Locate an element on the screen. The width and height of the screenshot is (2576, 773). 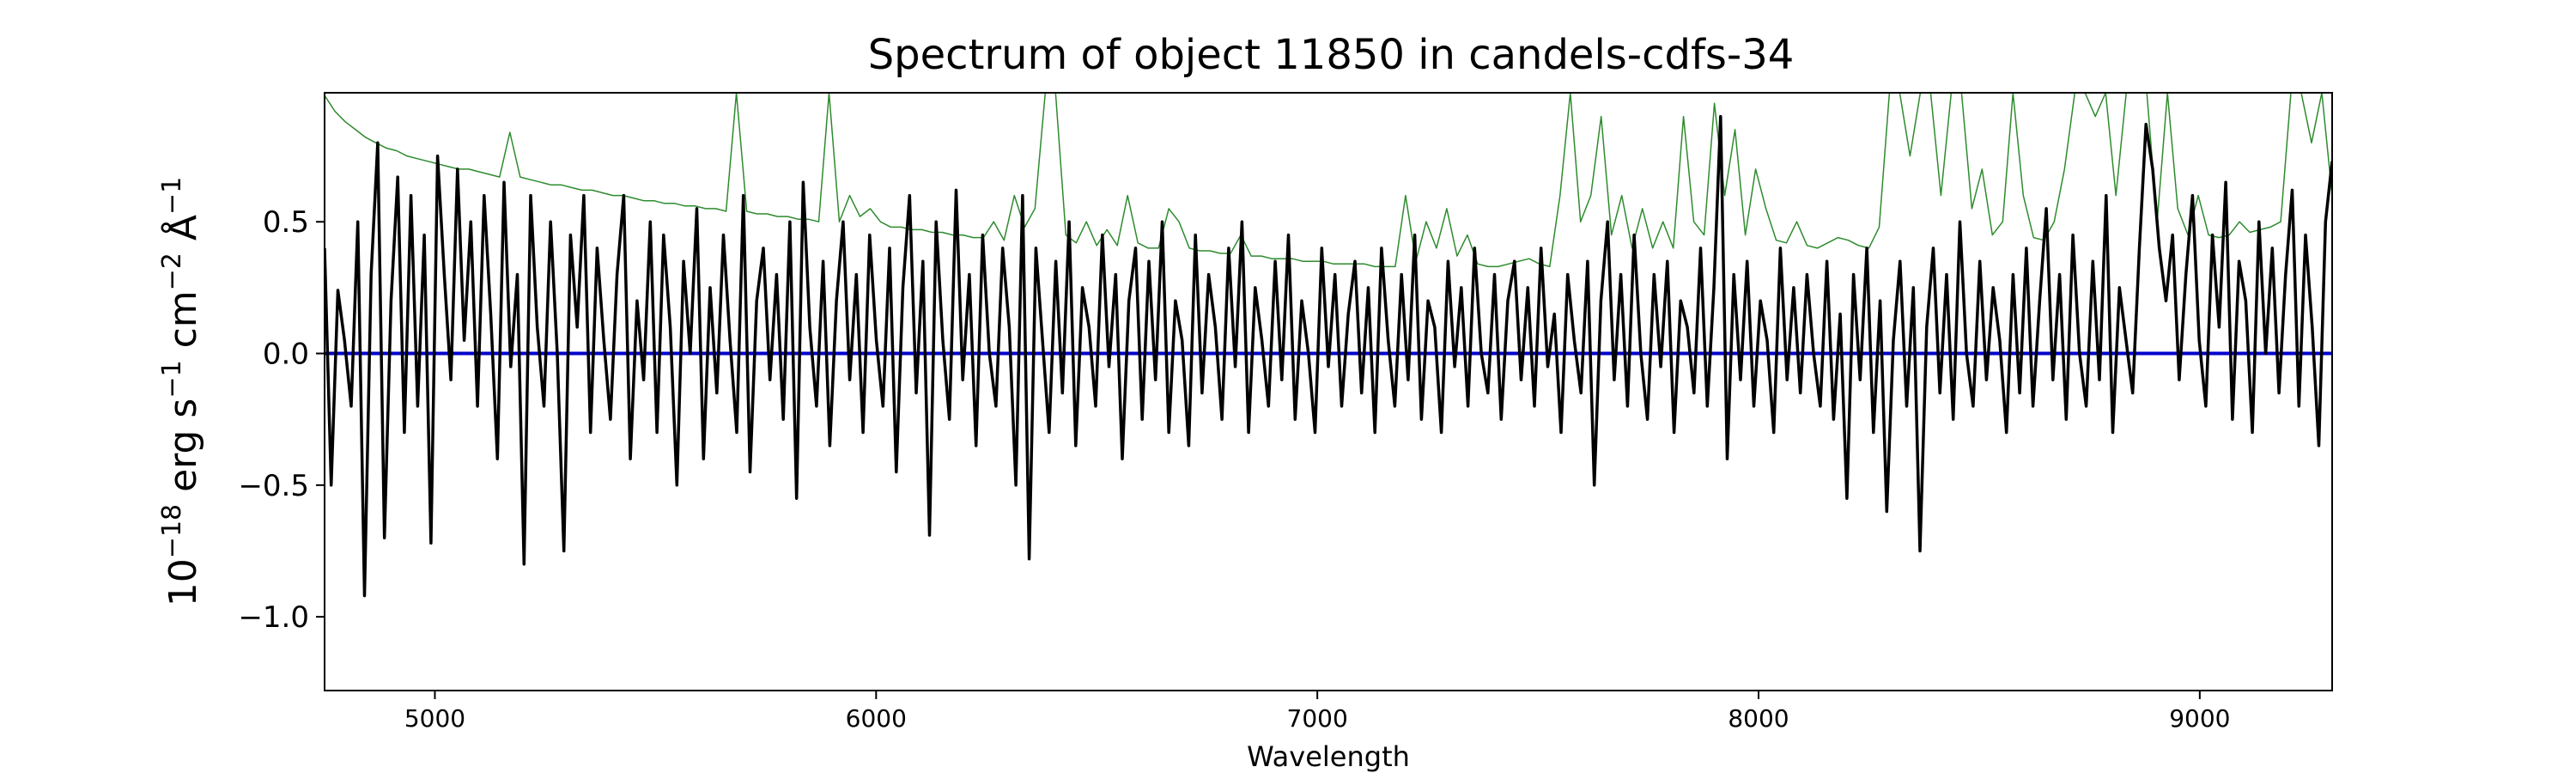
x-tick-label: 8000 is located at coordinates (1759, 718).